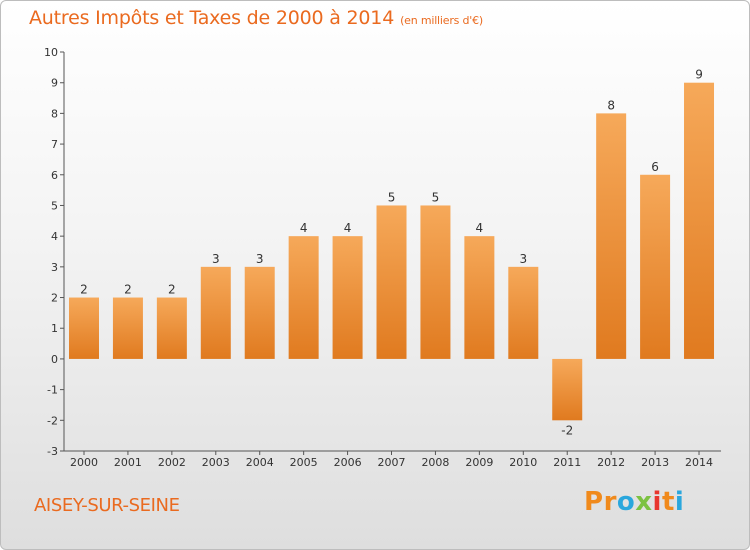 This screenshot has height=550, width=750. What do you see at coordinates (479, 297) in the screenshot?
I see `bar-2009` at bounding box center [479, 297].